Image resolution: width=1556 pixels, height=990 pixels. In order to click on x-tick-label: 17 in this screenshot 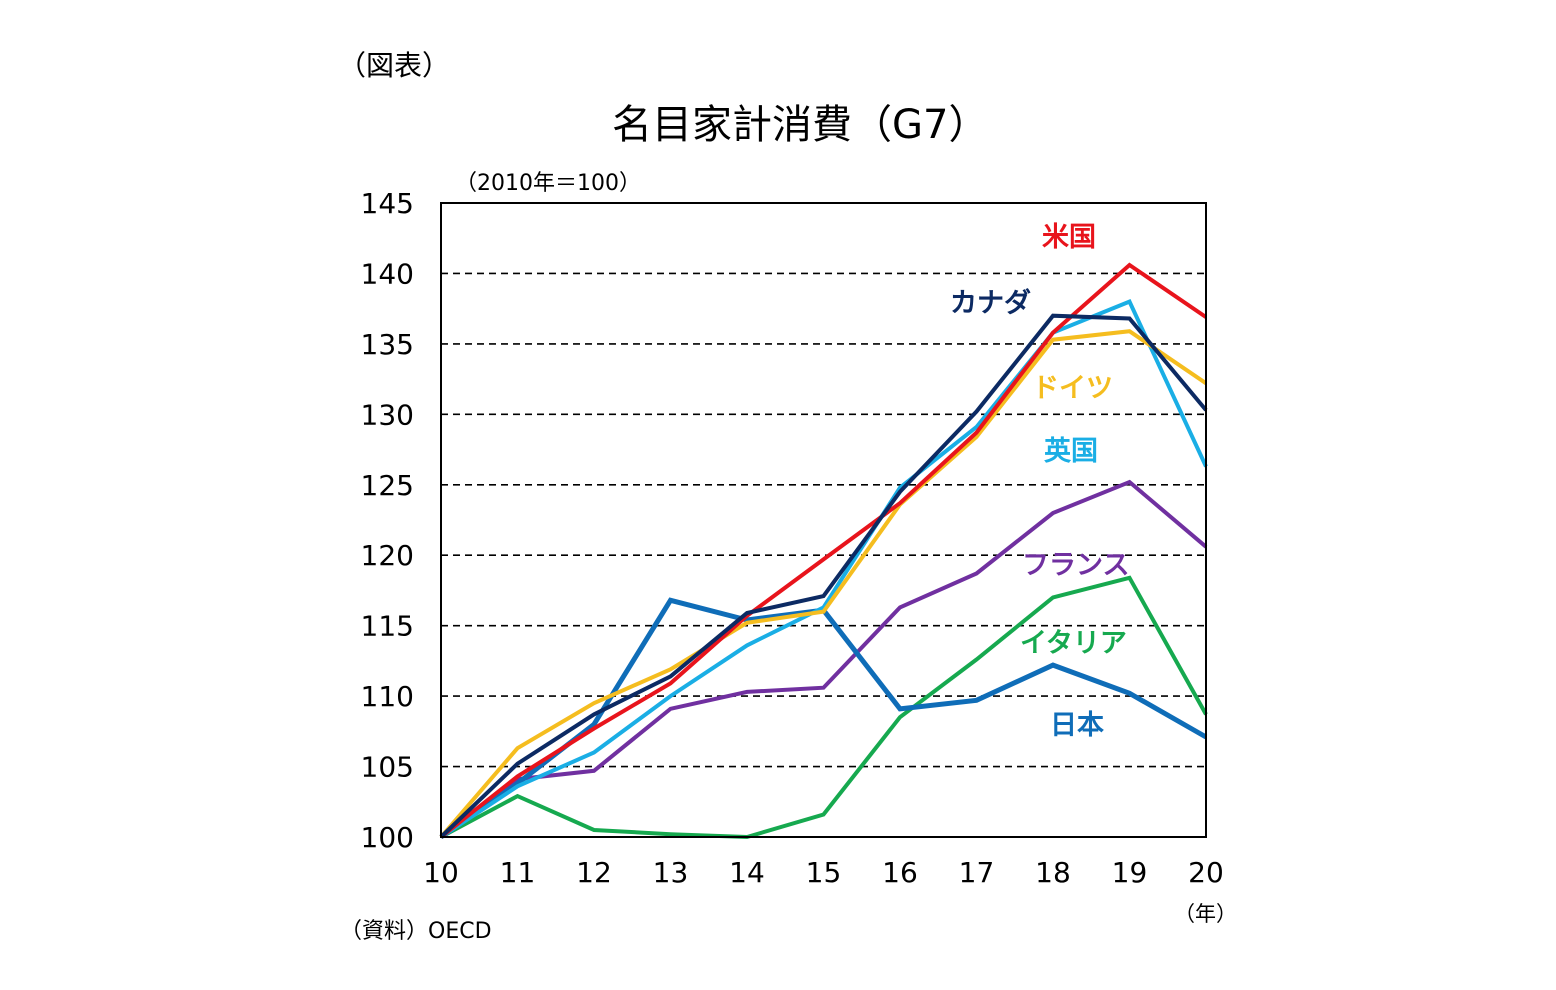, I will do `click(977, 872)`.